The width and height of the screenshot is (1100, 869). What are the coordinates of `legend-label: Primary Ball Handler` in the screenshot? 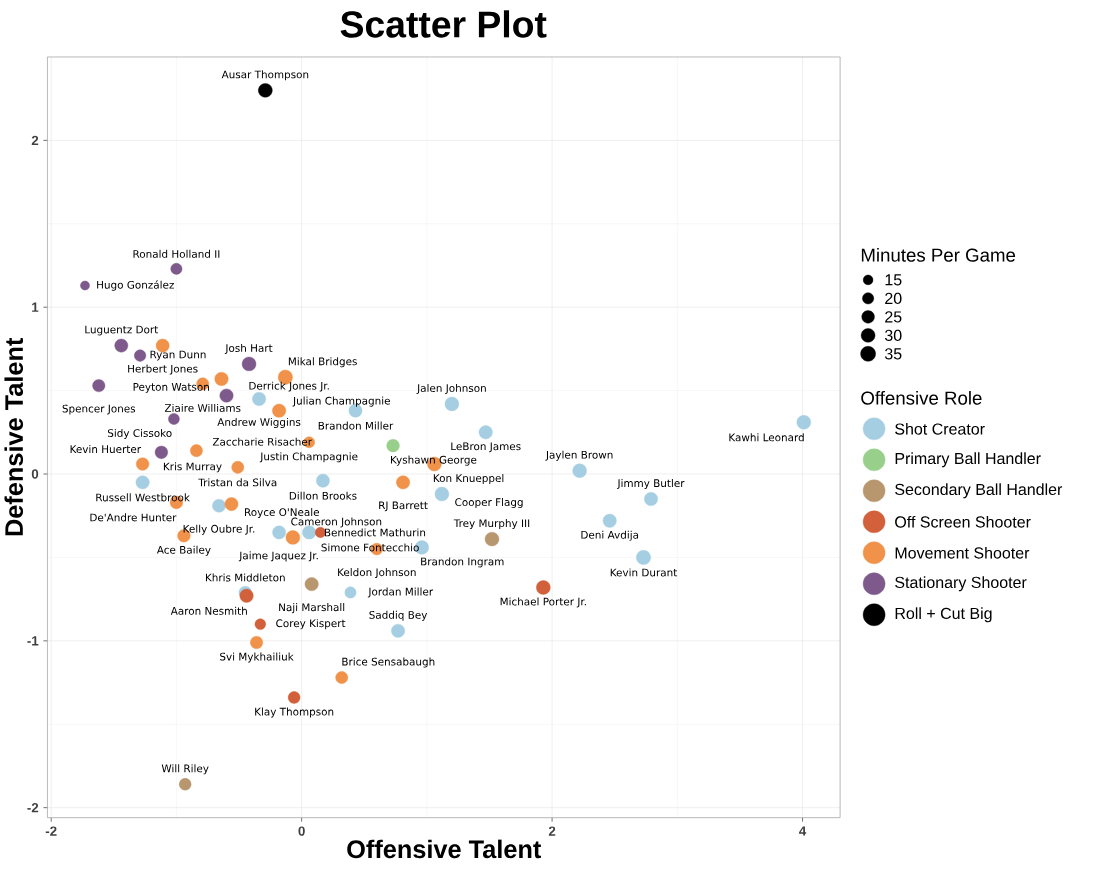 It's located at (968, 460).